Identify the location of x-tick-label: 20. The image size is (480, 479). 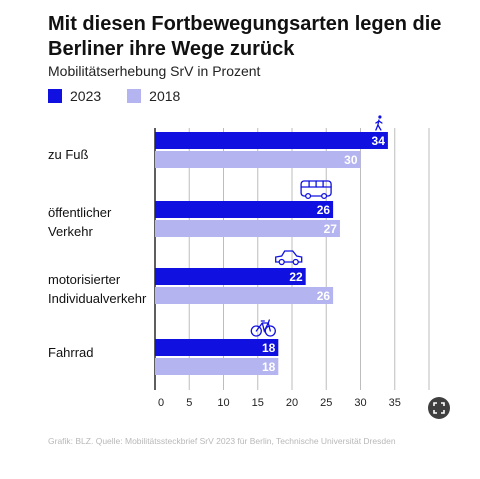
(292, 403).